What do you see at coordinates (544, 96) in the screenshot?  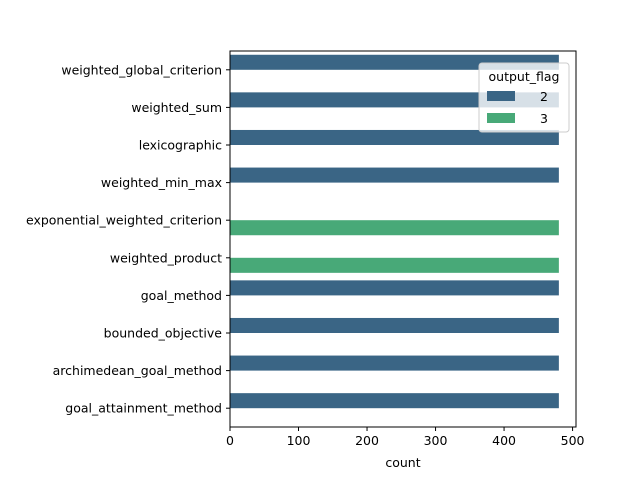 I see `legend-label-2: 2` at bounding box center [544, 96].